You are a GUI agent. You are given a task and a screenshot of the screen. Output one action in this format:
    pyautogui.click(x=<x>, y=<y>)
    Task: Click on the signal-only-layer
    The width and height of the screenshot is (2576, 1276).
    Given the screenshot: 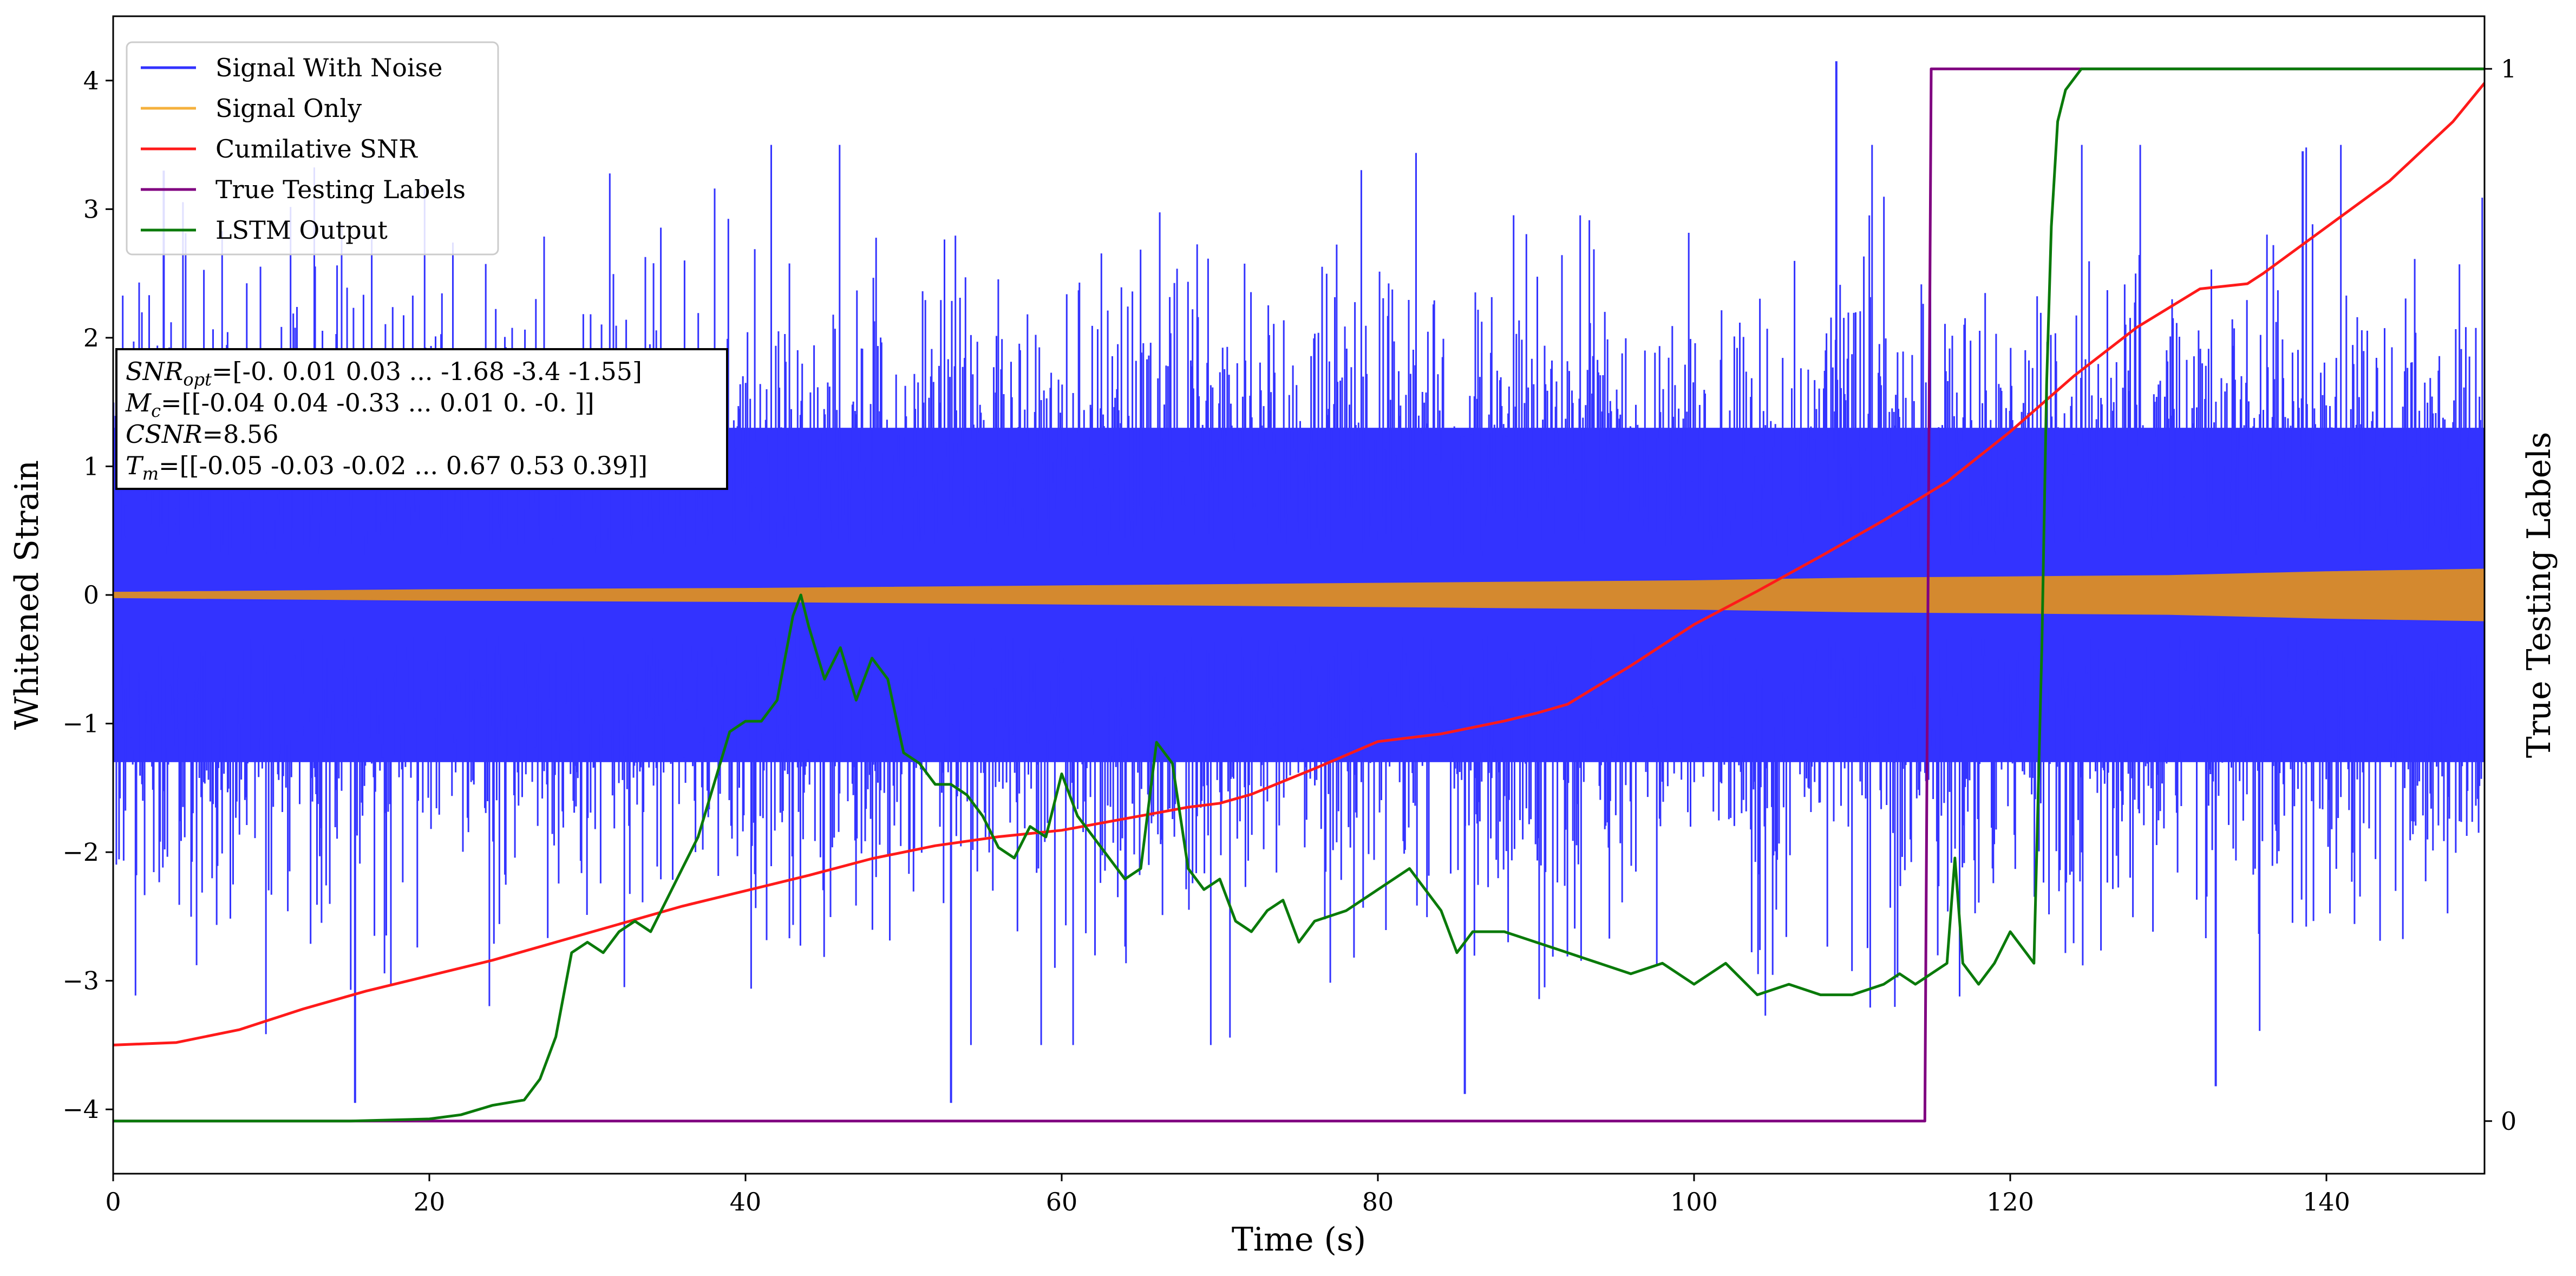 What is the action you would take?
    pyautogui.click(x=1299, y=594)
    